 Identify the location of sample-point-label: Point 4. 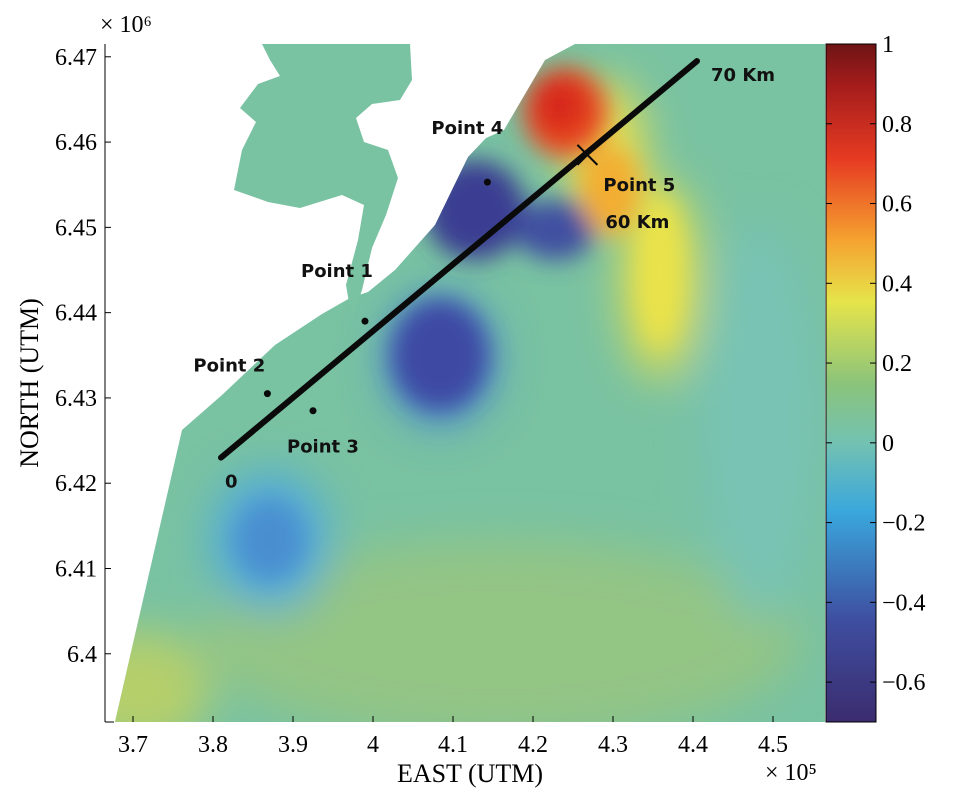
(467, 128).